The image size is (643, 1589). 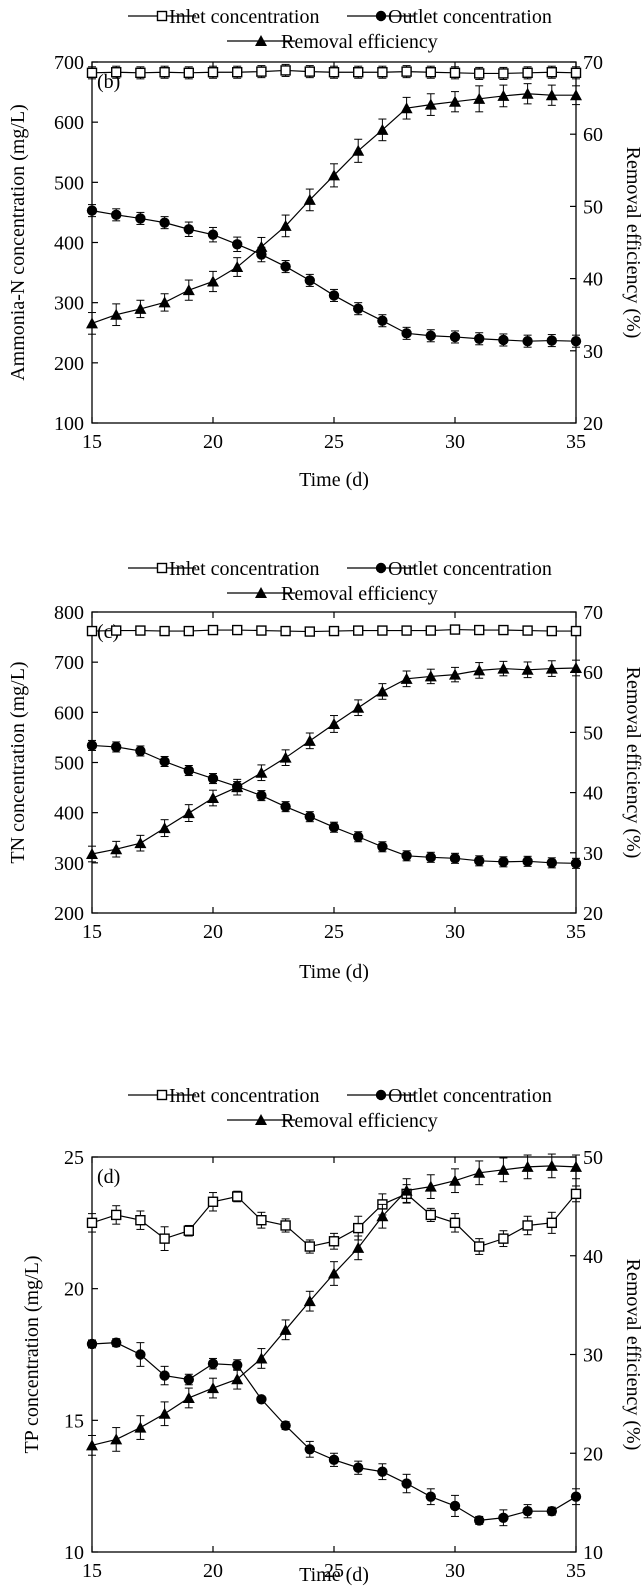 What do you see at coordinates (576, 1571) in the screenshot?
I see `x-tick-label: 35` at bounding box center [576, 1571].